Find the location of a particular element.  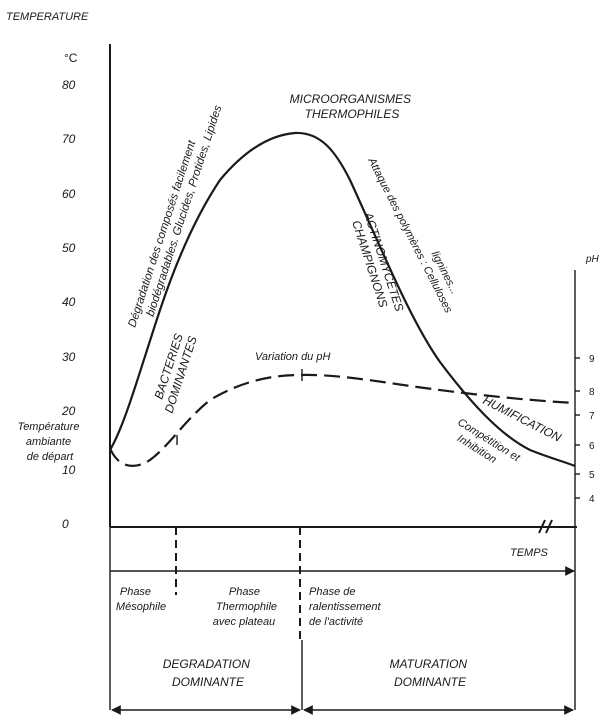

stage-label-maturation: MATURATION DOMINANTE is located at coordinates (430, 673).